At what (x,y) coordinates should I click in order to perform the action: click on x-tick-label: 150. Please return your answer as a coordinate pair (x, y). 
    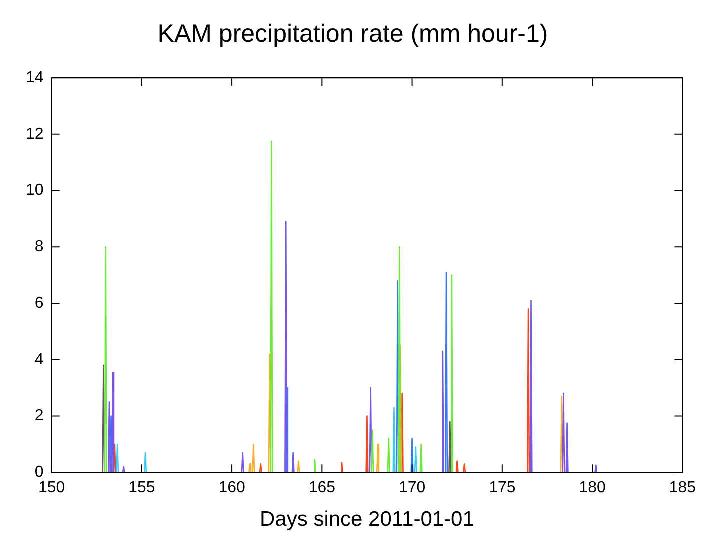
    Looking at the image, I should click on (52, 488).